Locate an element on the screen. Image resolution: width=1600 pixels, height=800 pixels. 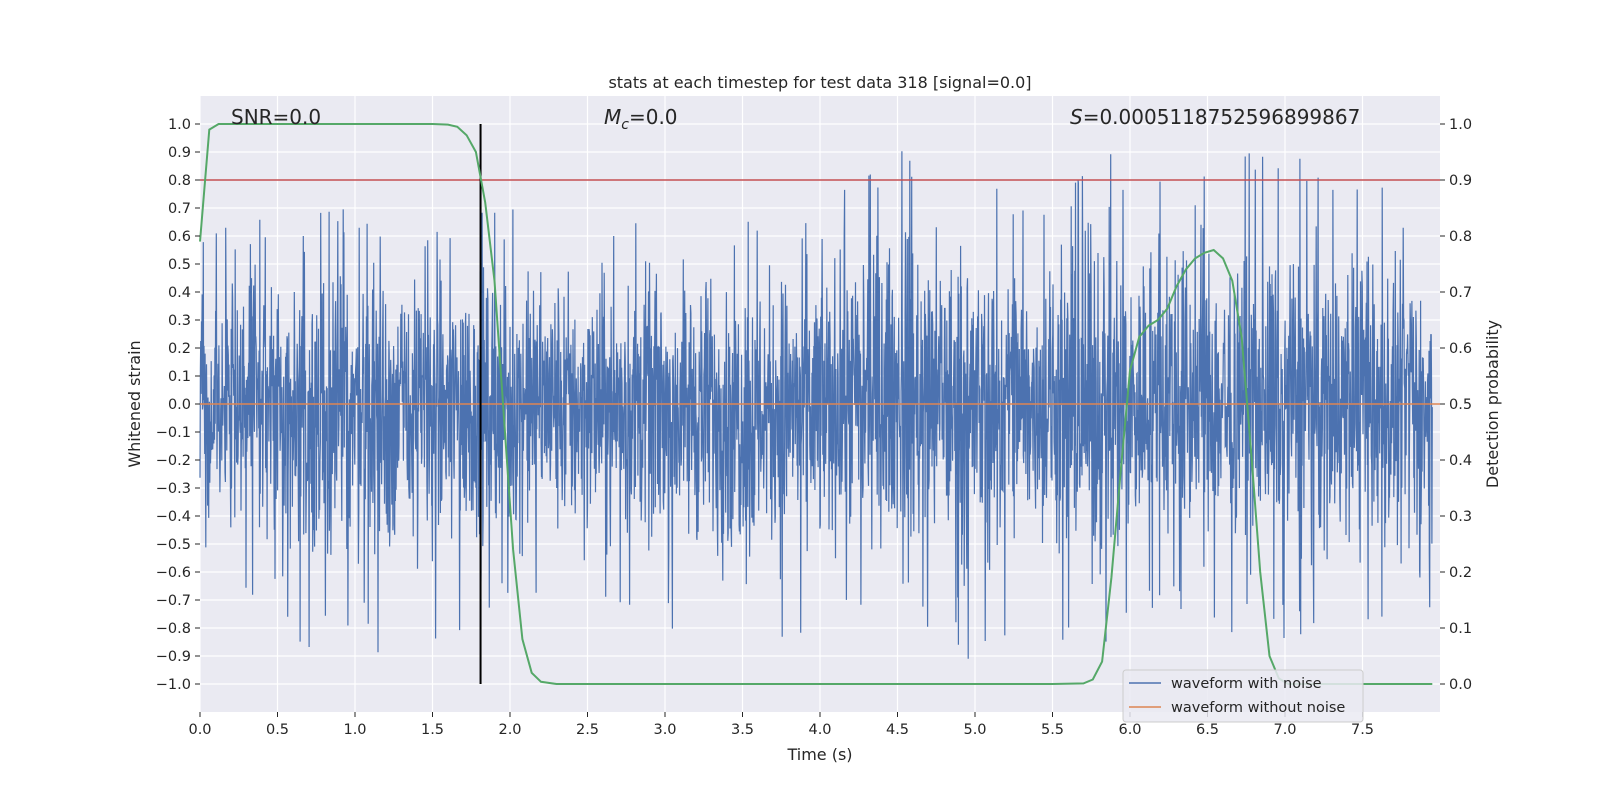
legend-label-clean: waveform without noise is located at coordinates (1258, 708).